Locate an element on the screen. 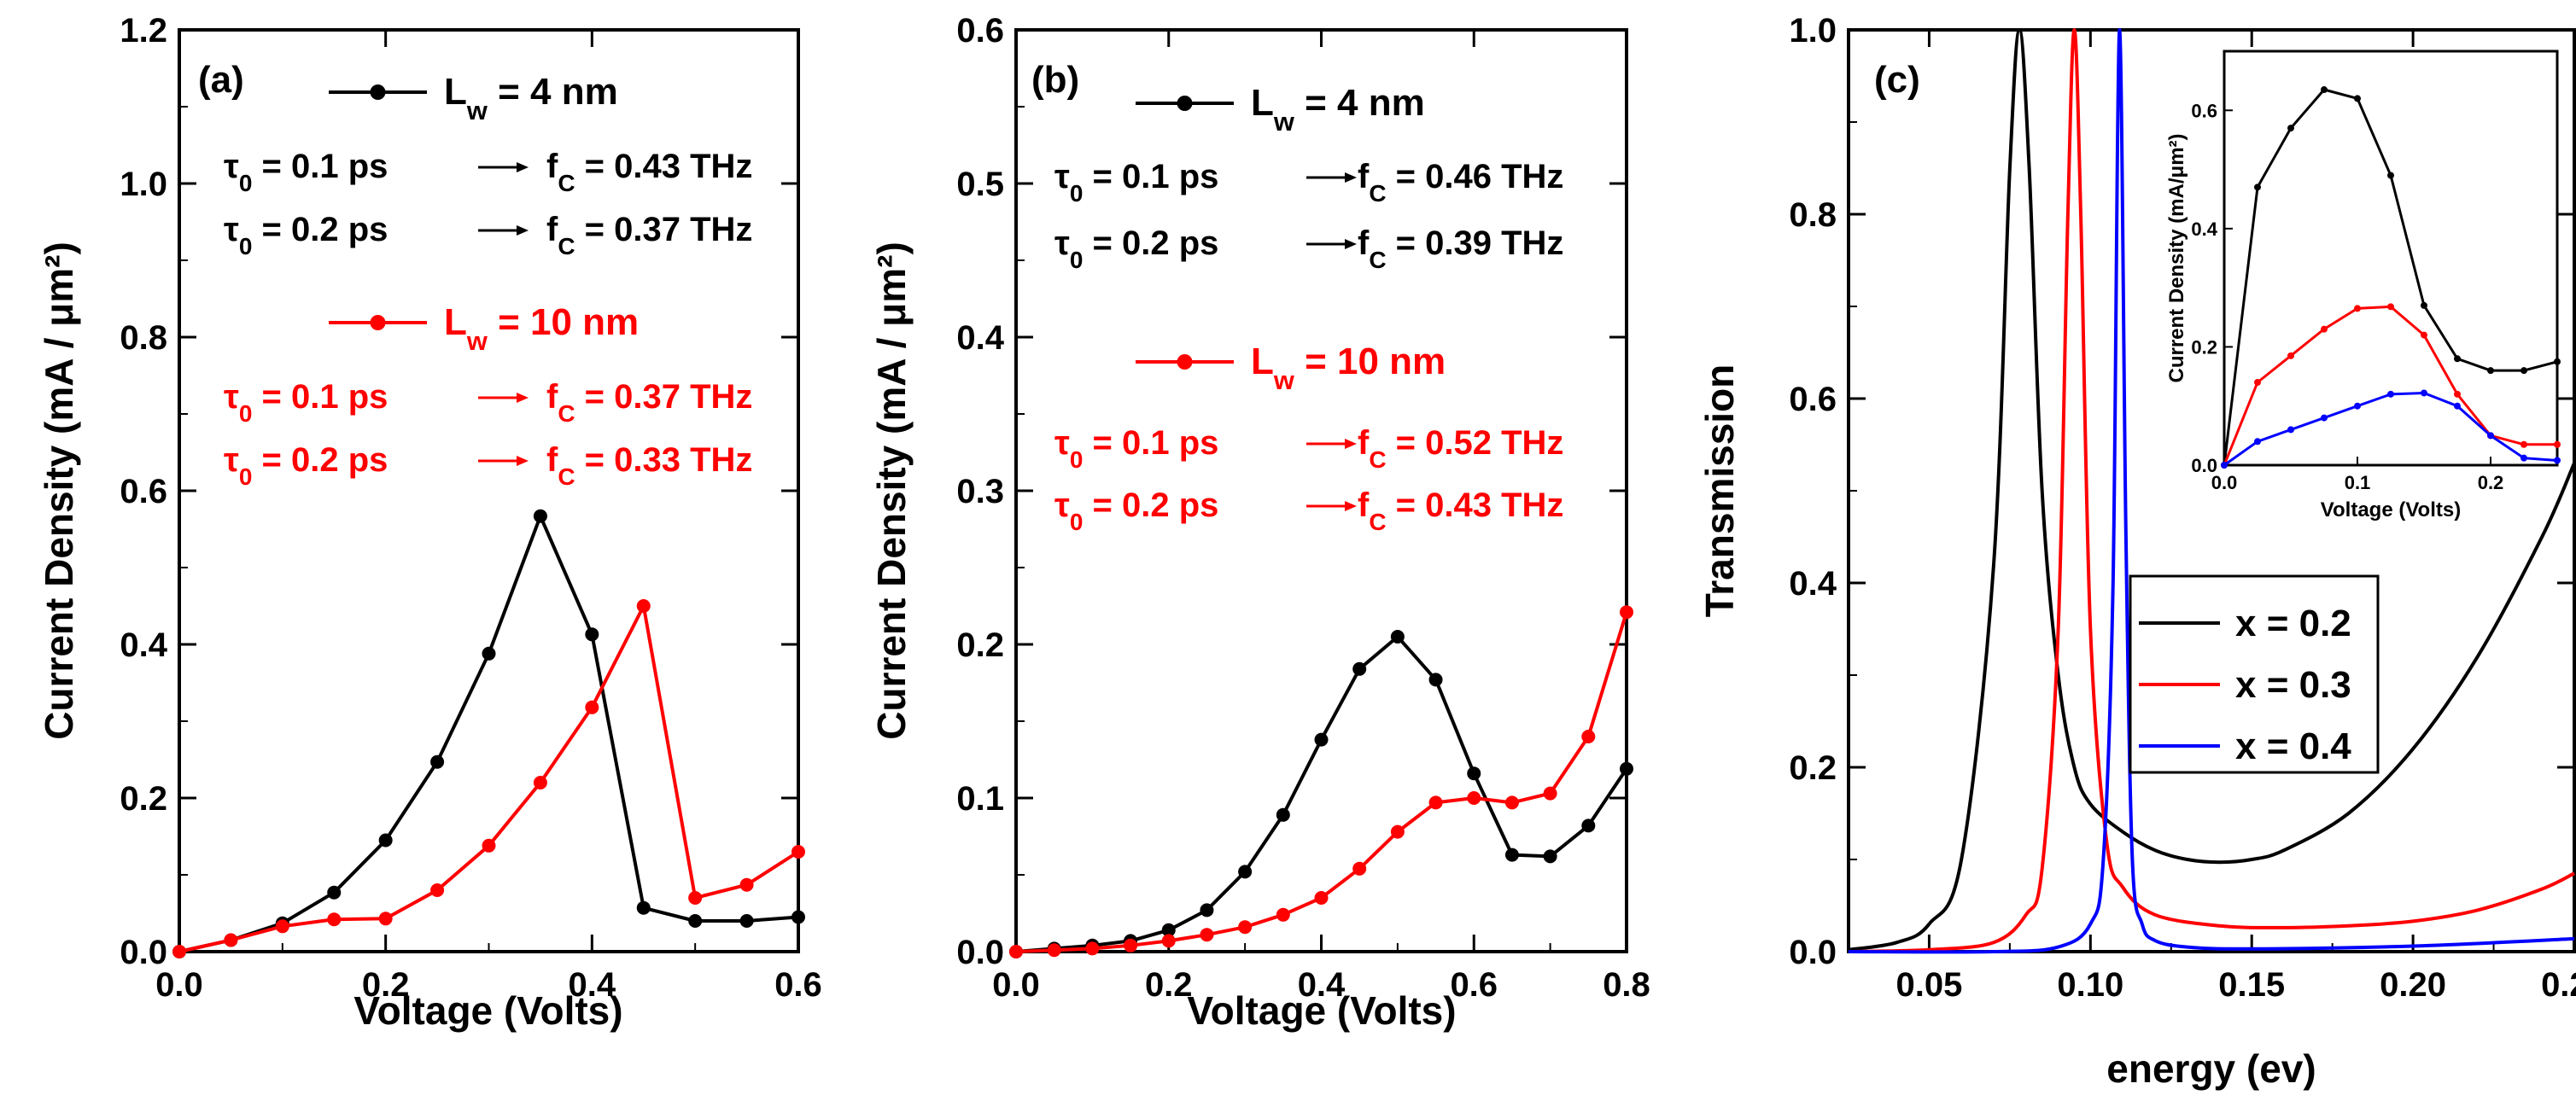  panel-c-label: (c) is located at coordinates (1897, 80).